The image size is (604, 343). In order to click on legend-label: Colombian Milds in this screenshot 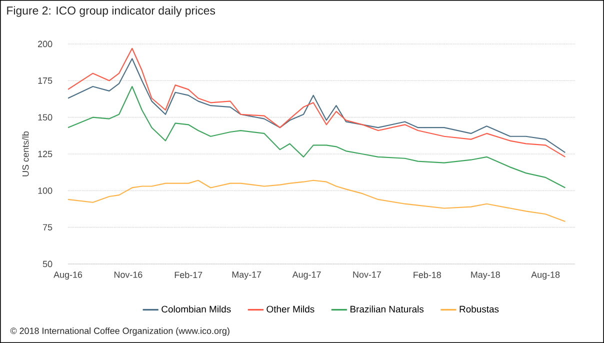, I will do `click(196, 309)`.